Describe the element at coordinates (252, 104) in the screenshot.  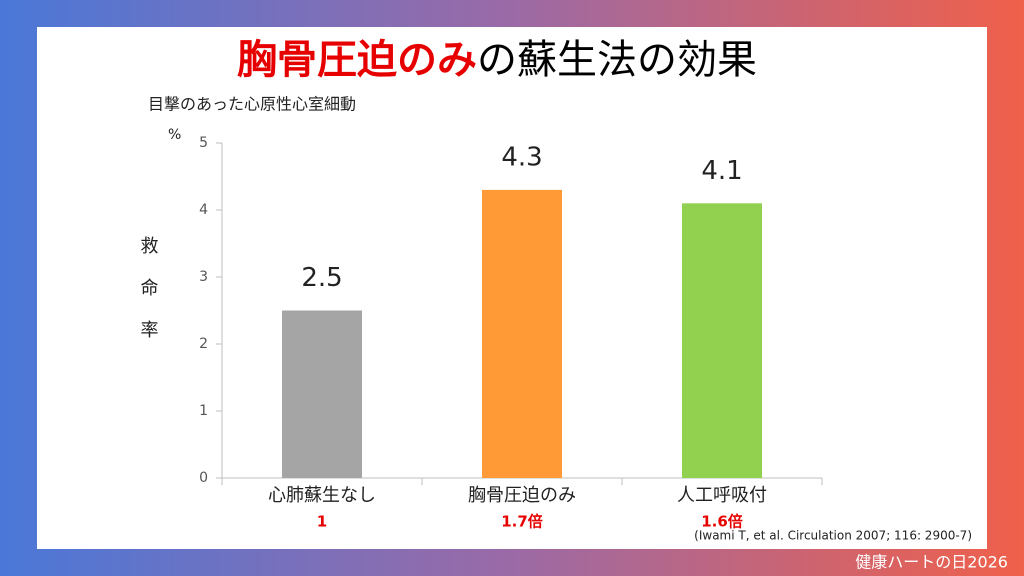
I see `chart-subtitle: 目撃のあった心原性心室細動` at that location.